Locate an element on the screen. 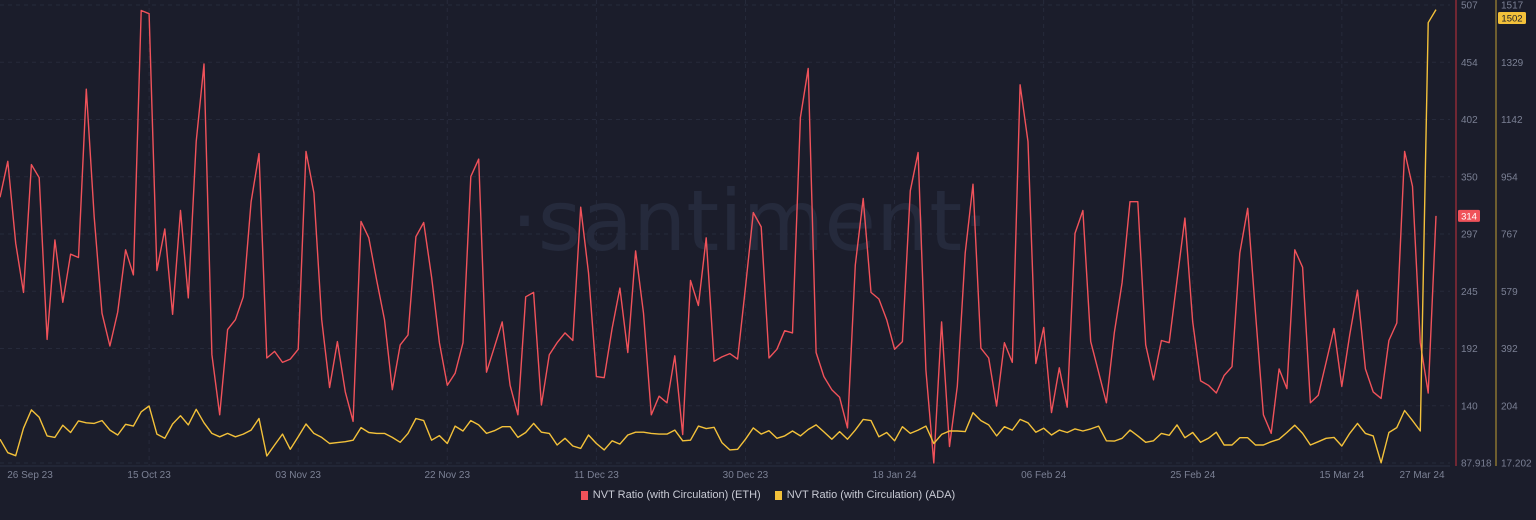 The image size is (1536, 520). legend-item-eth: NVT Ratio (with Circulation) (ETH) is located at coordinates (670, 495).